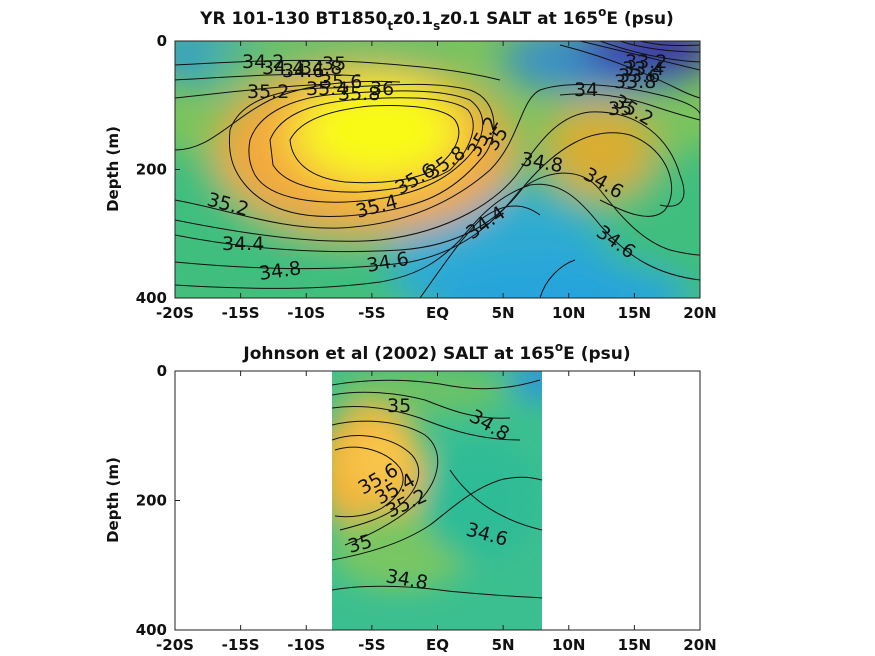 The height and width of the screenshot is (656, 875). What do you see at coordinates (359, 94) in the screenshot?
I see `contour-label: 35.8` at bounding box center [359, 94].